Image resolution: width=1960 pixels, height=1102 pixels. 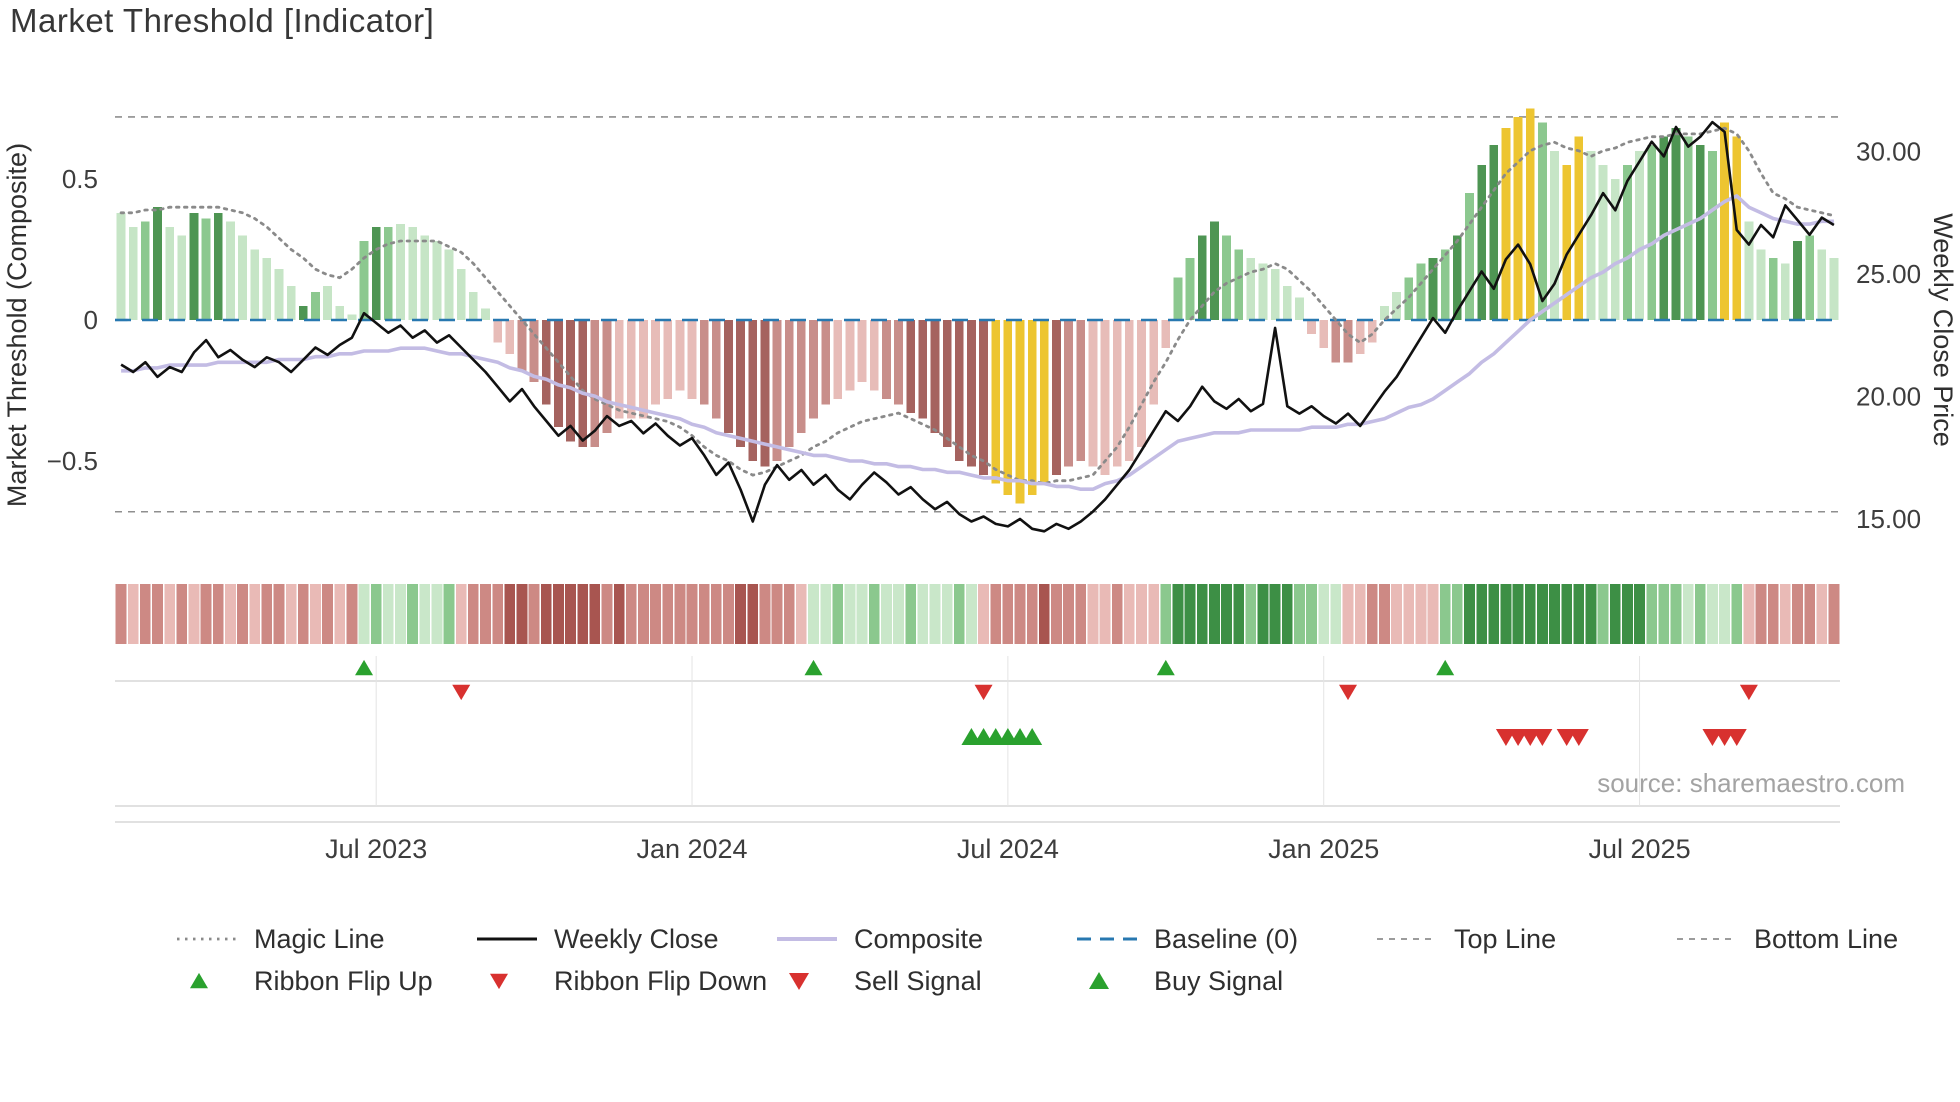 What do you see at coordinates (1407, 939) in the screenshot?
I see `top-line-swatch-icon` at bounding box center [1407, 939].